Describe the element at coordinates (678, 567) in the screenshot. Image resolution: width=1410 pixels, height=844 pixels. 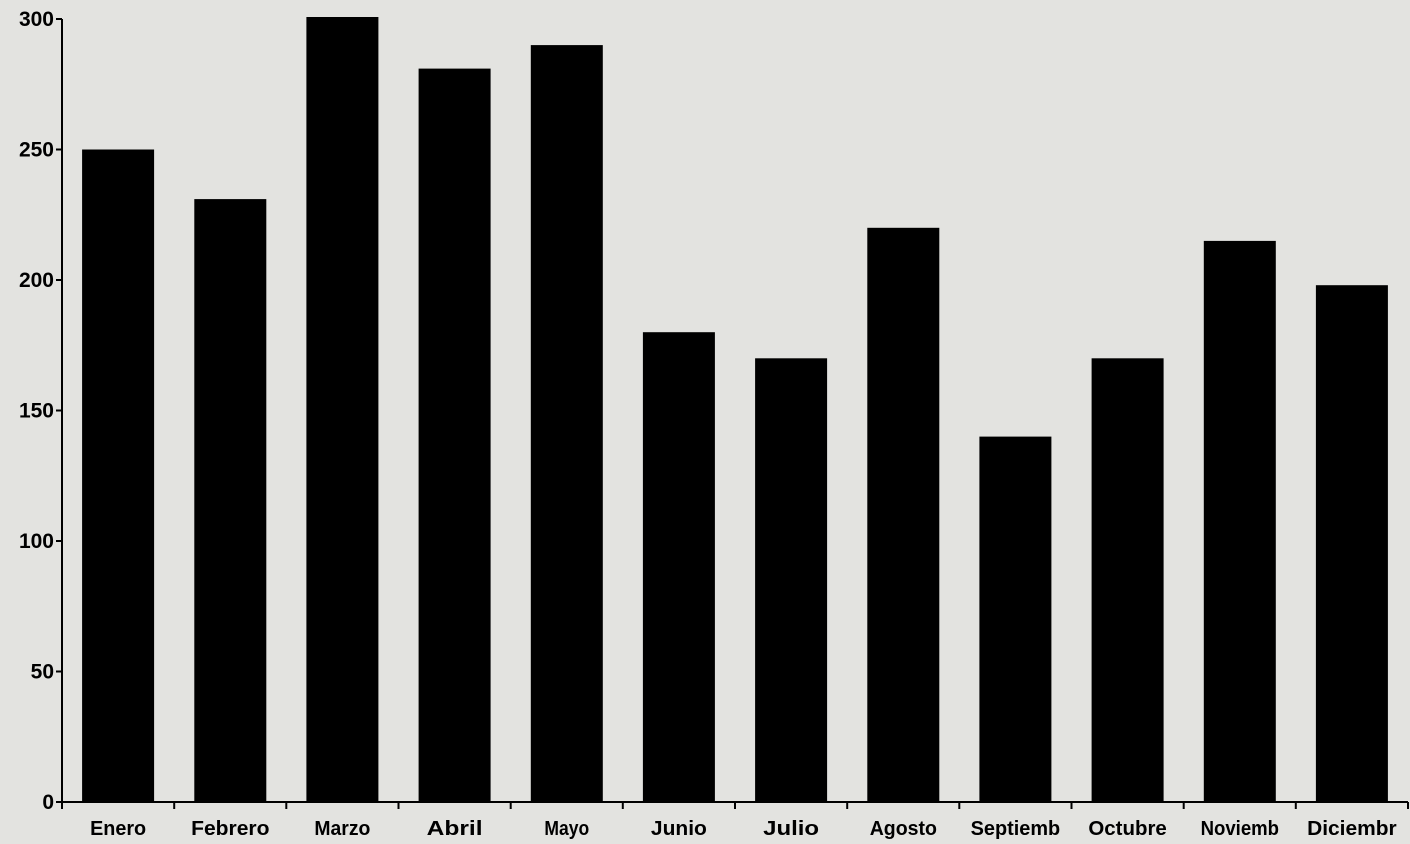
I see `bar-junio` at that location.